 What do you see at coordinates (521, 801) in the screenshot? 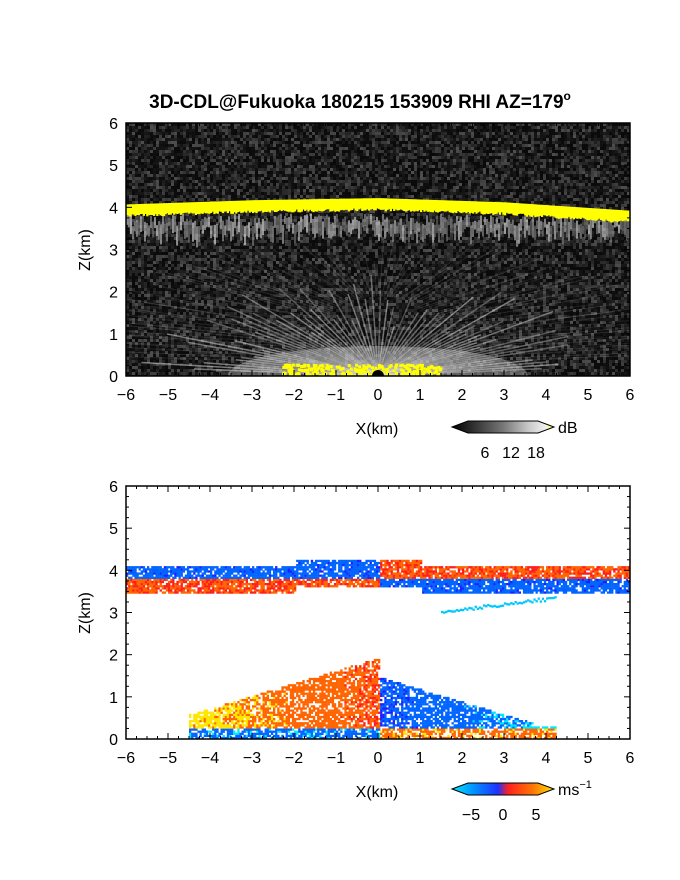
I see `velocity-colorbar: ms−1 −5 0 5` at bounding box center [521, 801].